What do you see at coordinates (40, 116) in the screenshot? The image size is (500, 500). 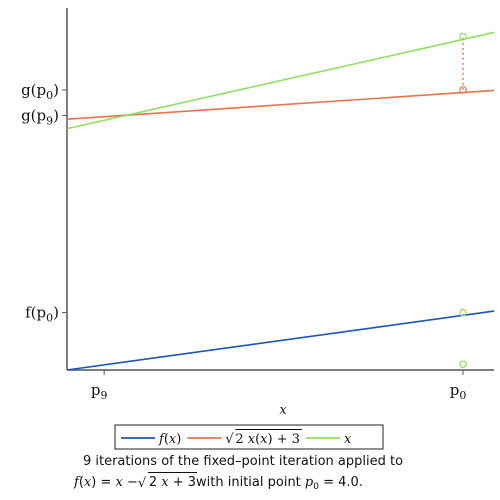 I see `y-tick-label-1: g(p9)` at bounding box center [40, 116].